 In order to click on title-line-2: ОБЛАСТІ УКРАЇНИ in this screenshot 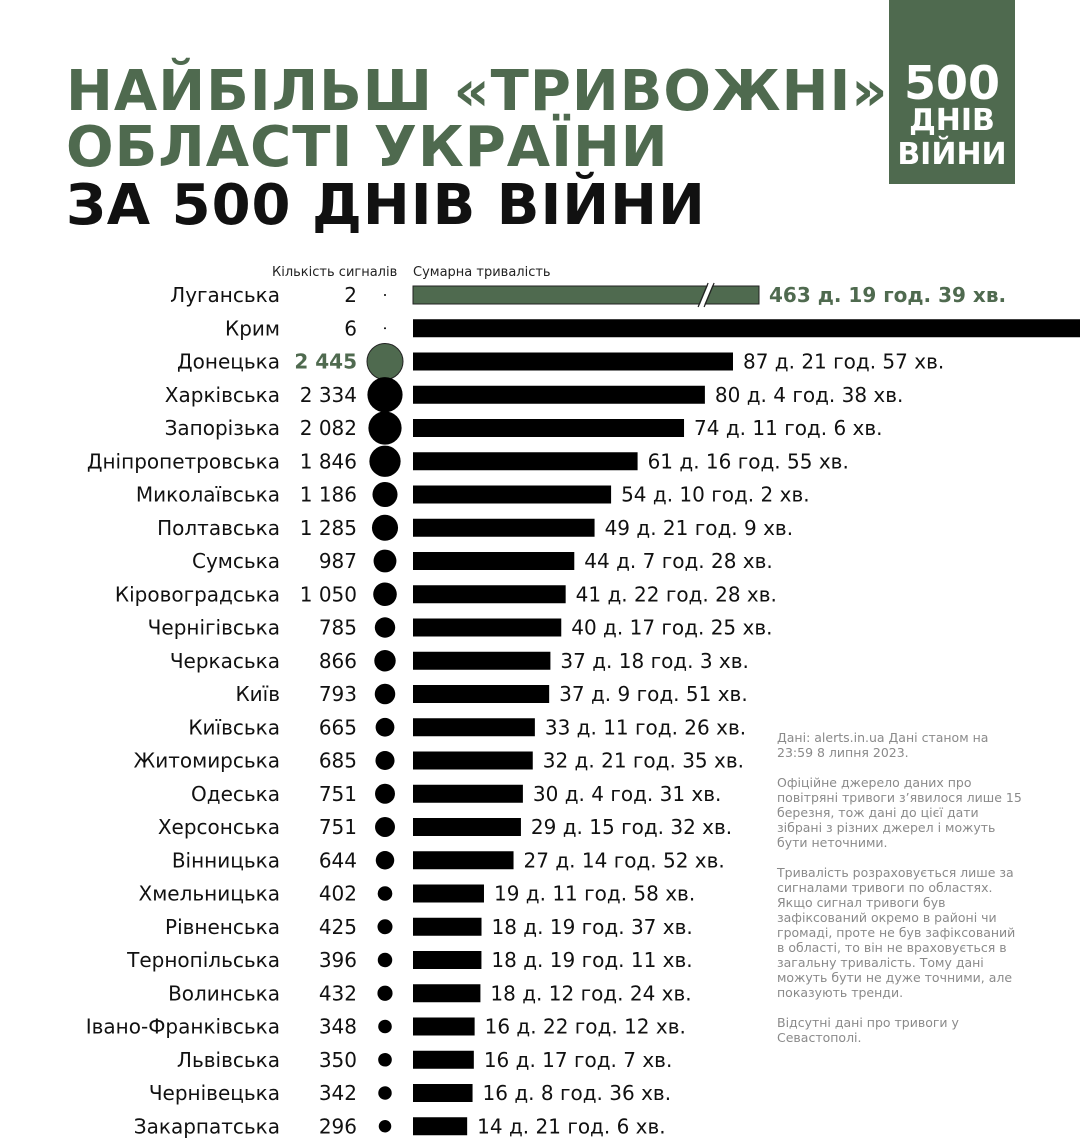, I will do `click(367, 147)`.